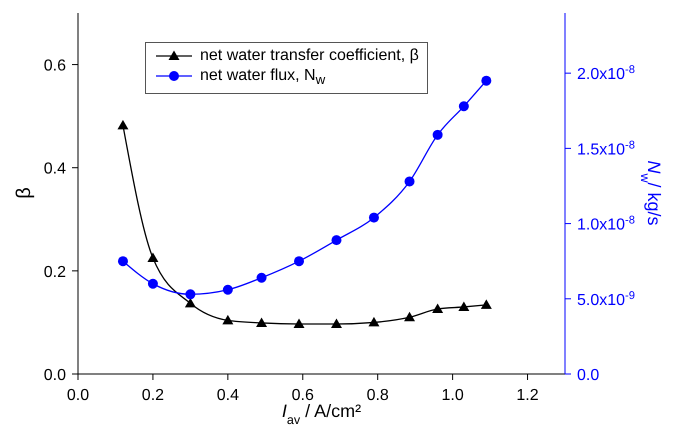  I want to click on y2-tick-label: 2.0x10$^{-8}$, so click(606, 74).